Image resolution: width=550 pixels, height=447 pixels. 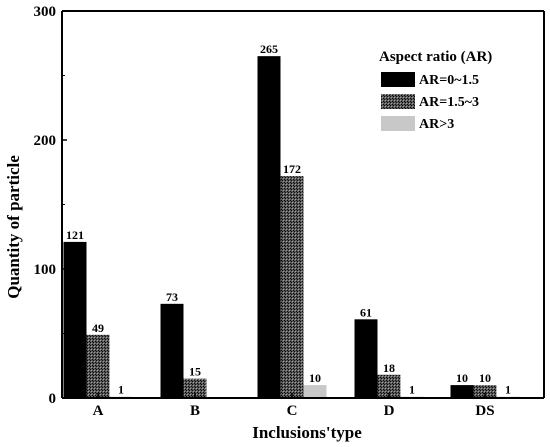 What do you see at coordinates (485, 378) in the screenshot?
I see `data-label-ds-series-2: 10` at bounding box center [485, 378].